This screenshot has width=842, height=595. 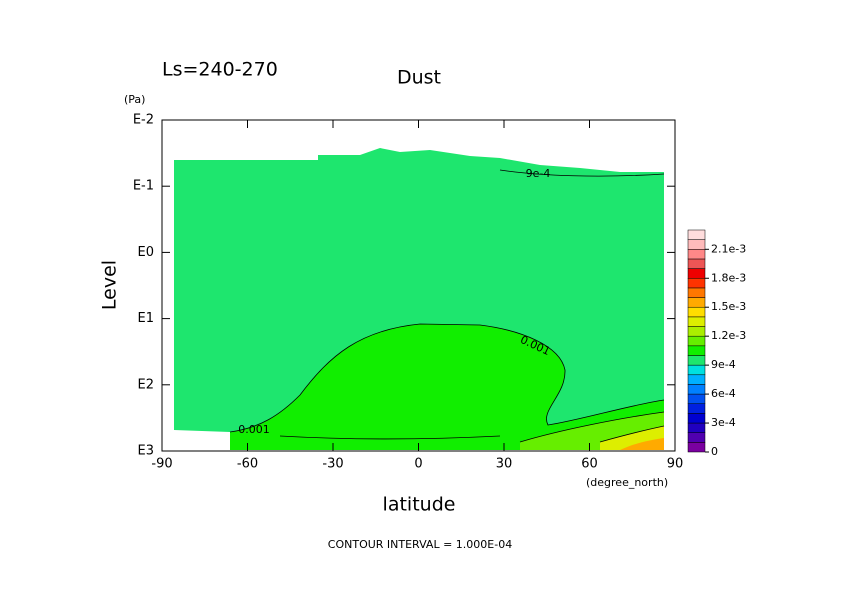 I want to click on chart-title: Dust, so click(x=419, y=78).